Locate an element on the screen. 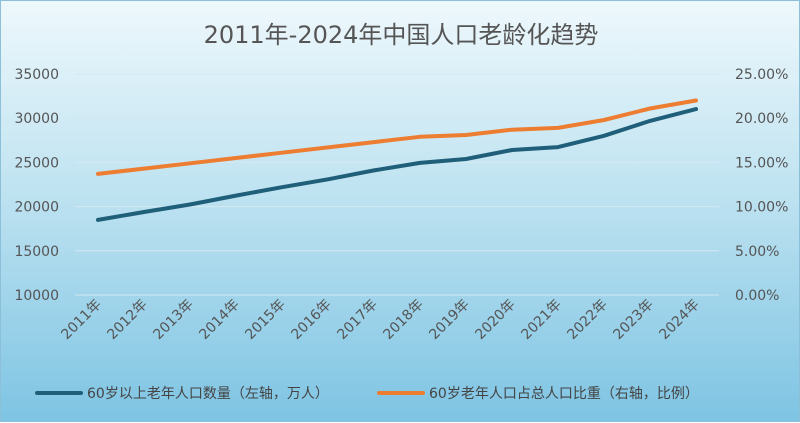  series-line-ratio is located at coordinates (397, 137).